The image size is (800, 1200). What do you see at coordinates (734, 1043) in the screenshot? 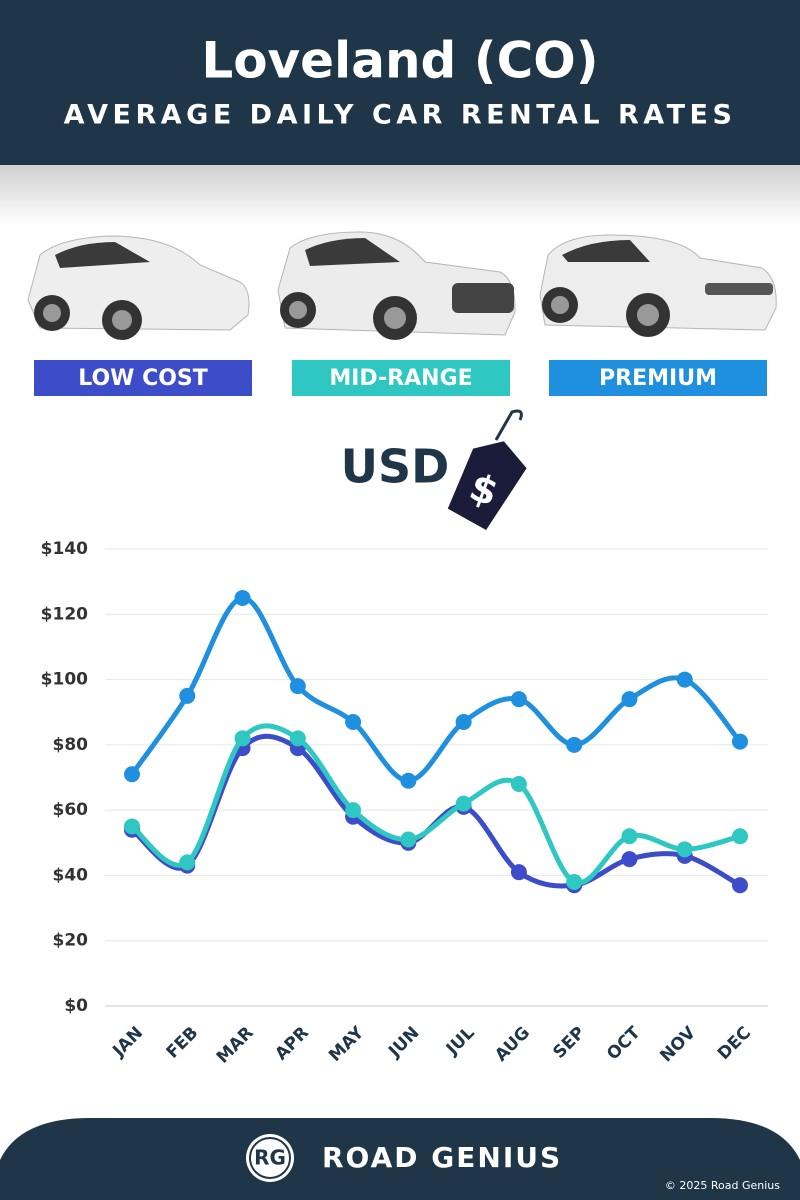
I see `x-tick-label: DEC` at bounding box center [734, 1043].